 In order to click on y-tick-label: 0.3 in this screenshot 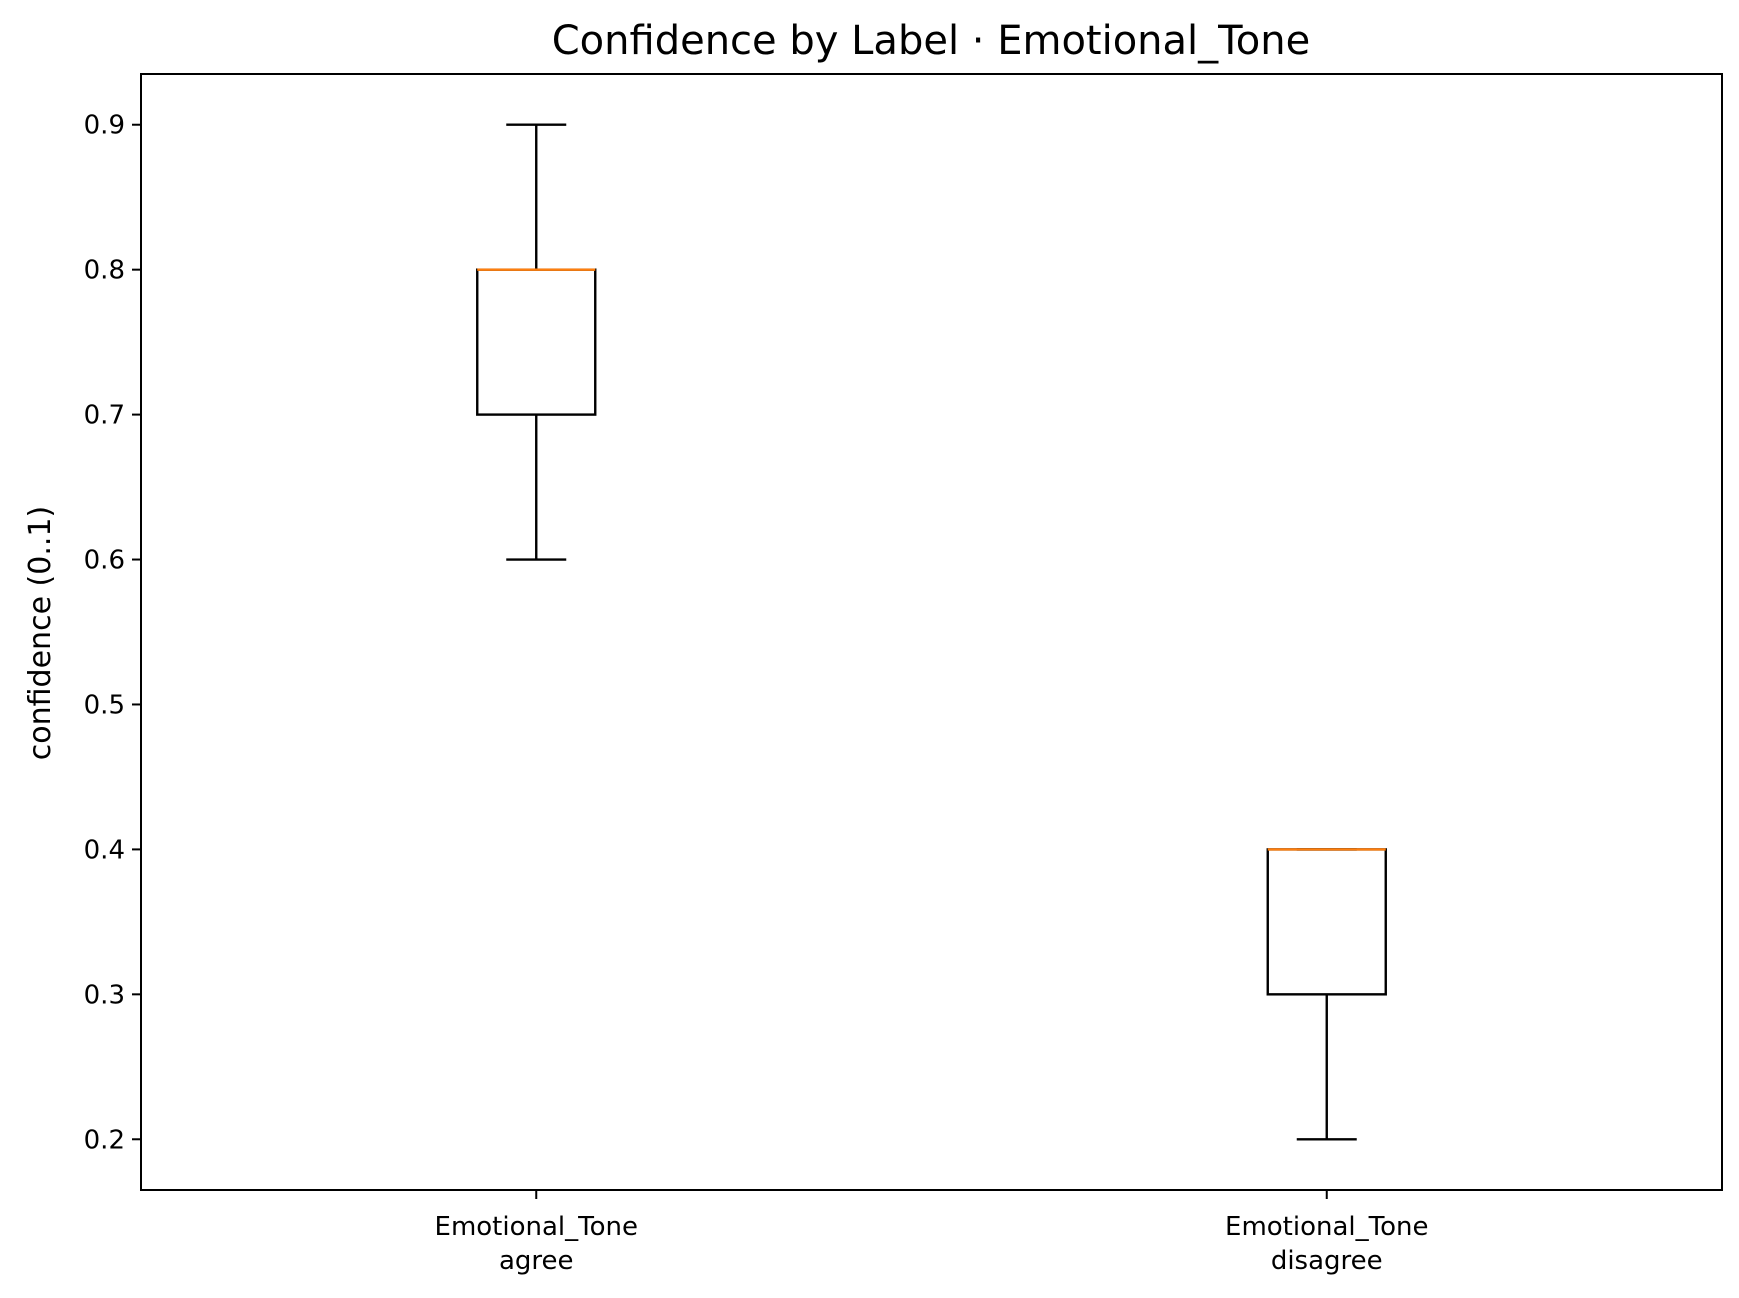, I will do `click(104, 995)`.